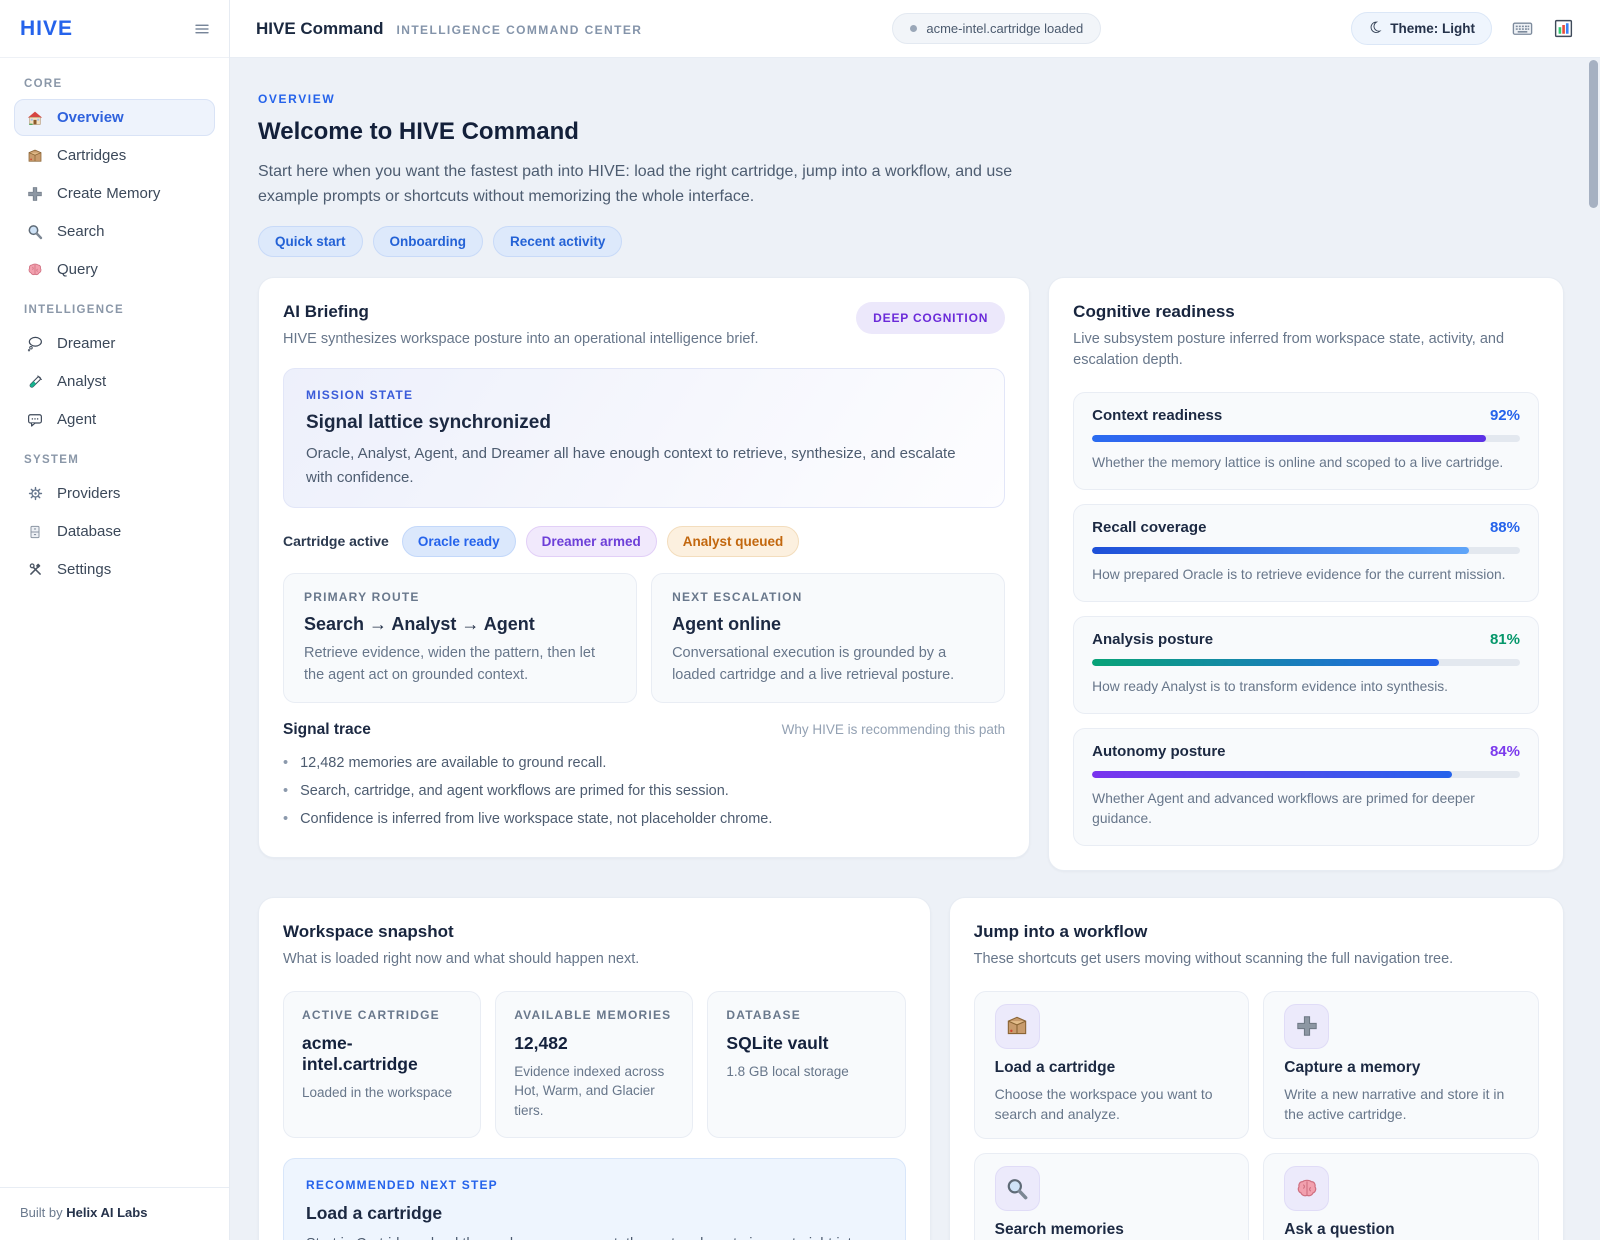 Image resolution: width=1600 pixels, height=1240 pixels. What do you see at coordinates (114, 569) in the screenshot?
I see `sidebar-item-settings: Settings` at bounding box center [114, 569].